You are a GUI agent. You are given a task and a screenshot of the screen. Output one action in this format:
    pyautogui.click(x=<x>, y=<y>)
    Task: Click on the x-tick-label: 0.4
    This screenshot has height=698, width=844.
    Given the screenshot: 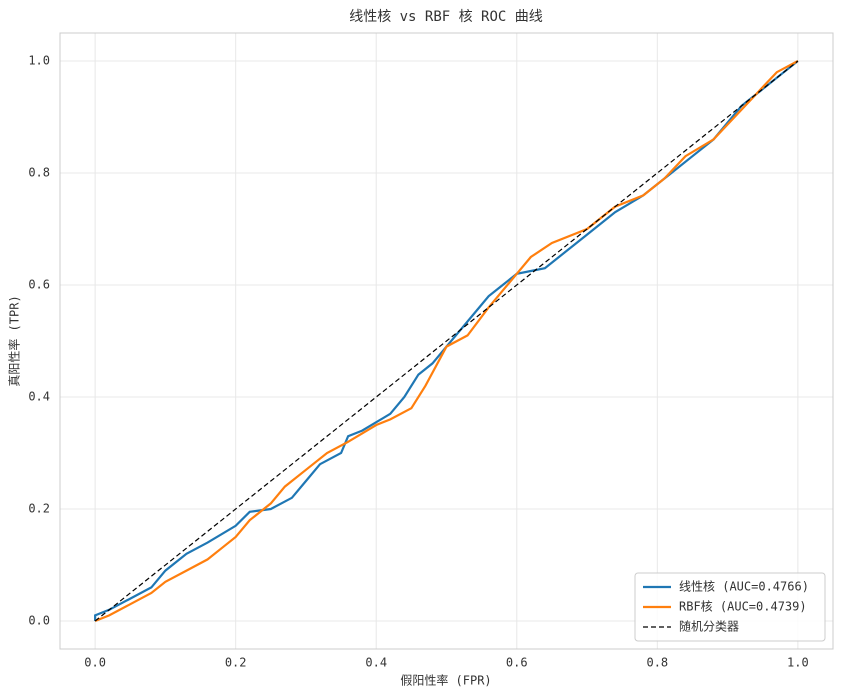 What is the action you would take?
    pyautogui.click(x=376, y=663)
    